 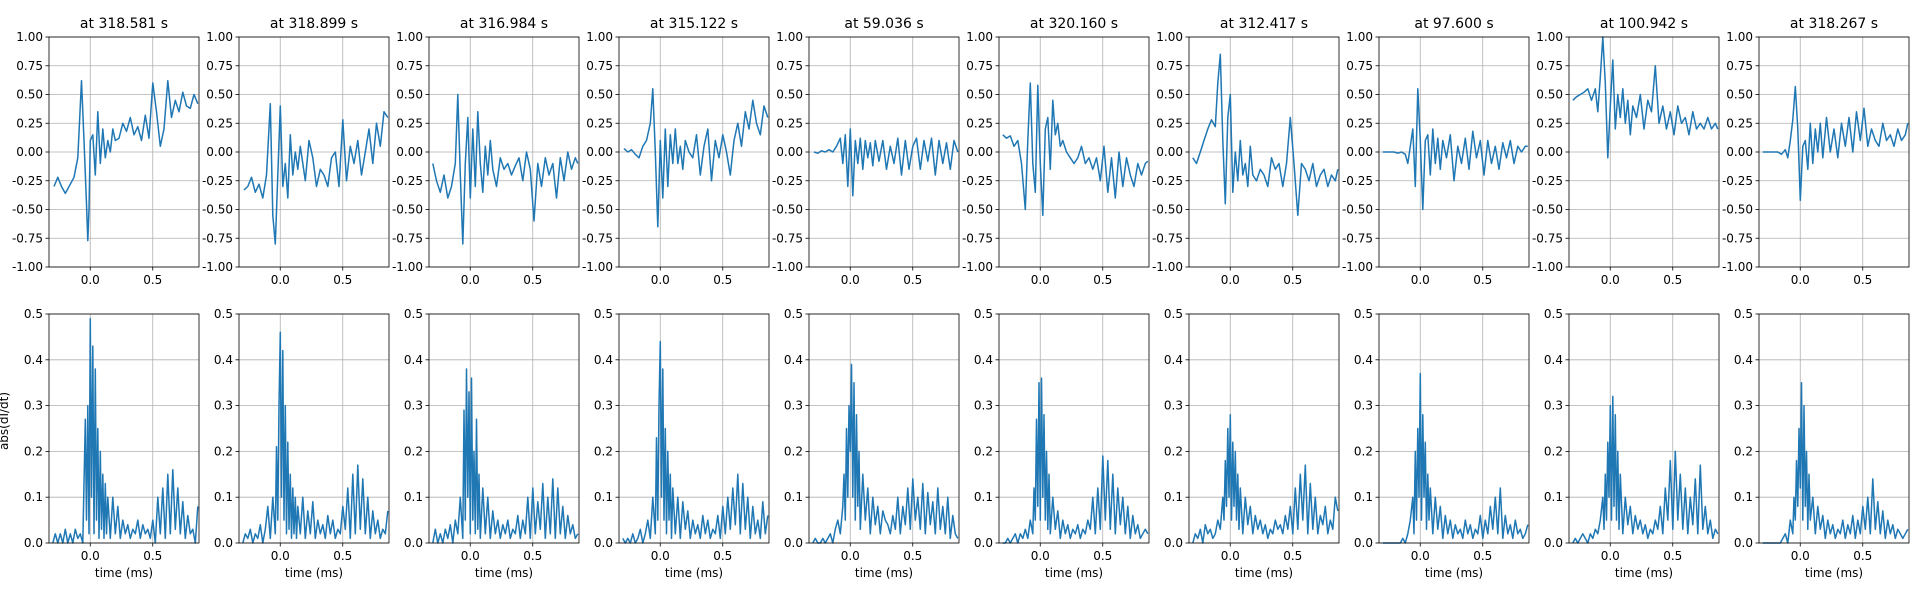 I want to click on subplot-title: at 100.942 s, so click(x=1644, y=24).